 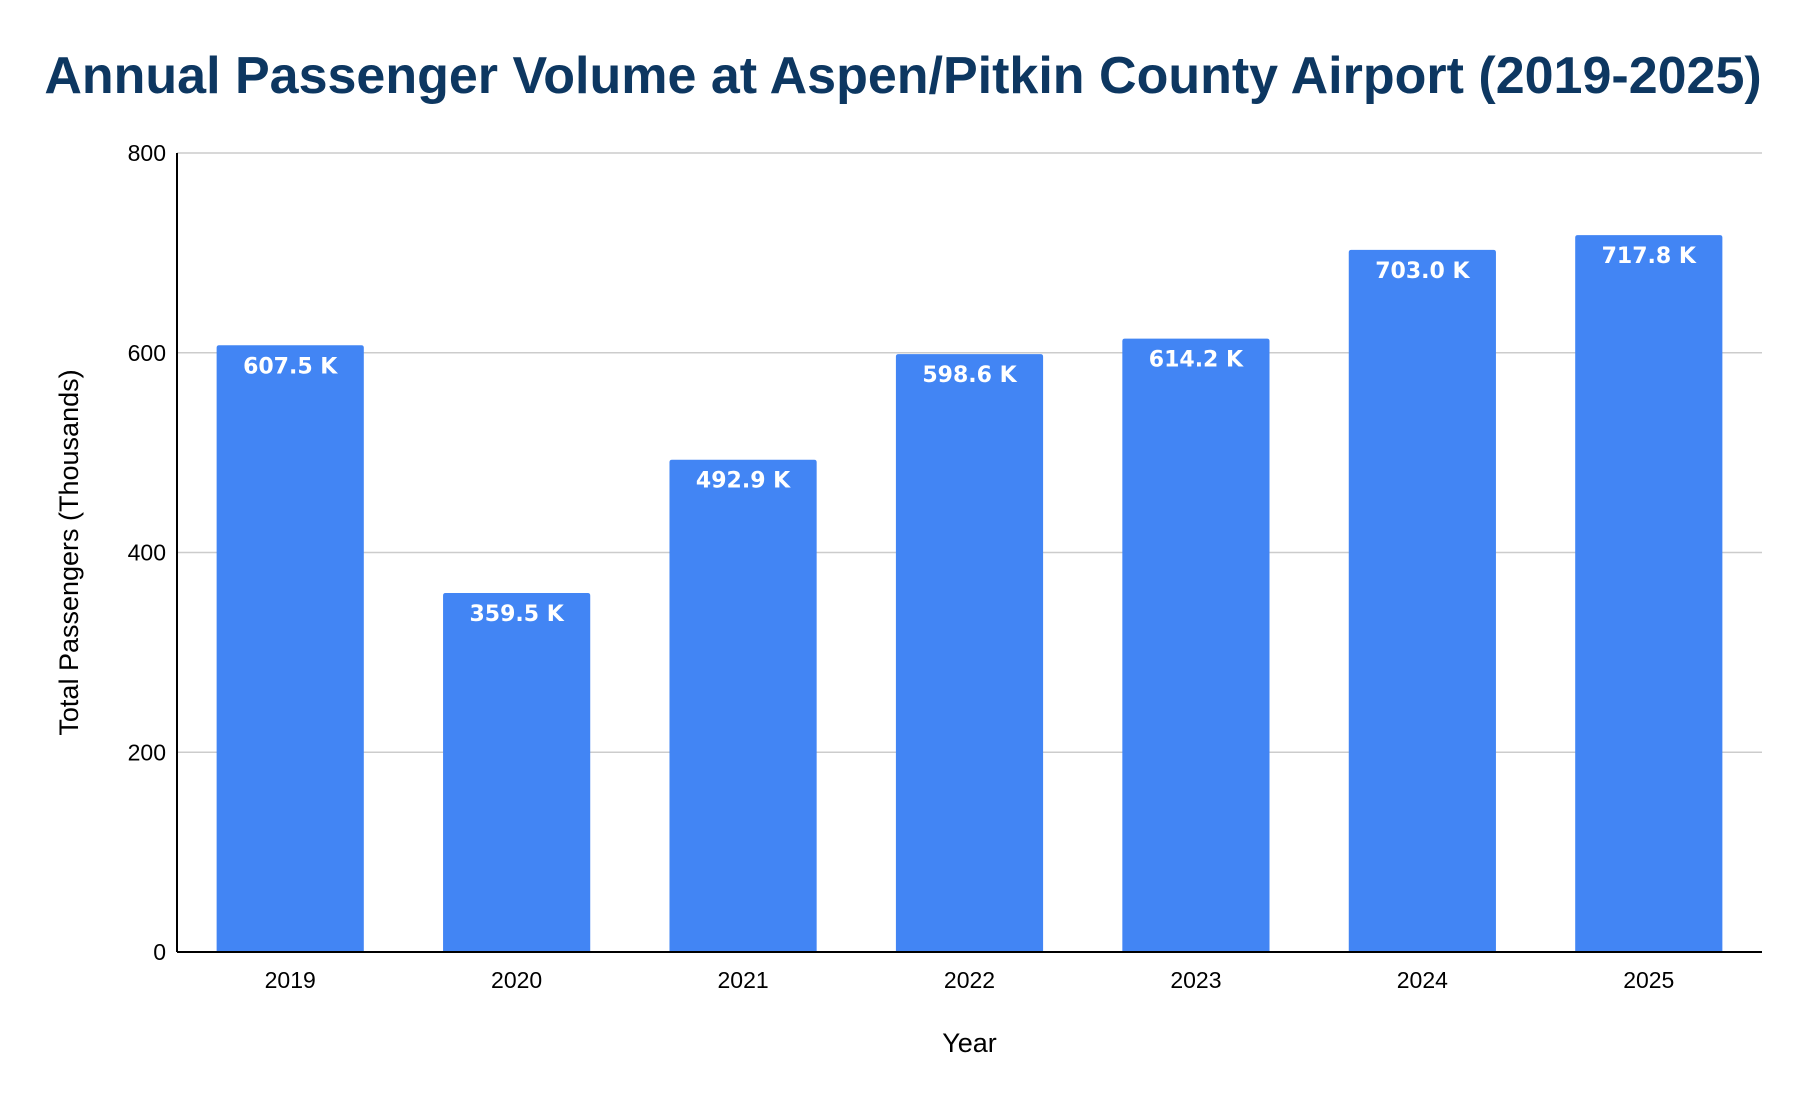 I want to click on x-axis-title: Year, so click(x=969, y=1043).